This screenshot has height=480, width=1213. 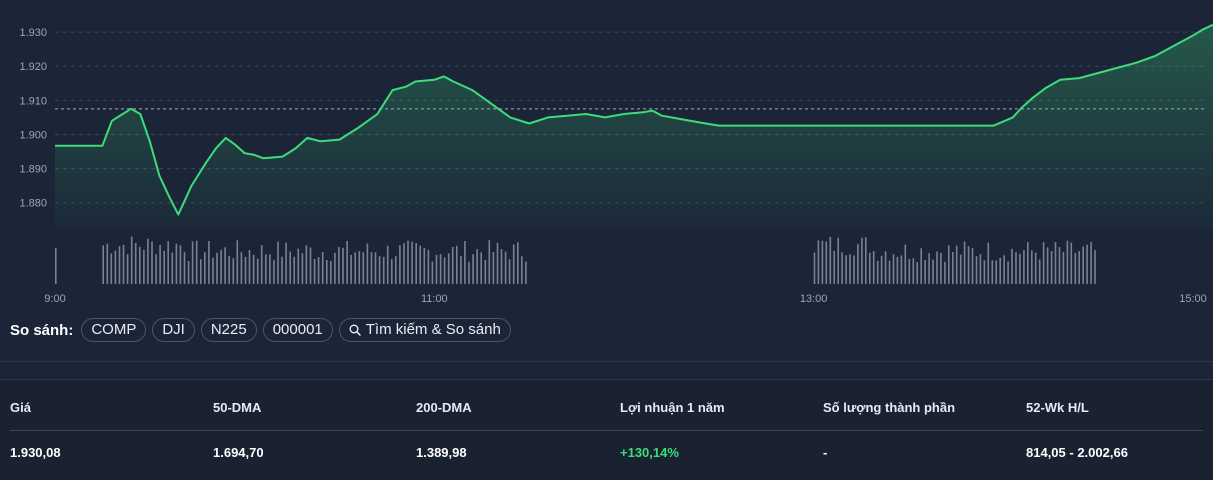 I want to click on compare-chip-n225: N225, so click(x=228, y=330).